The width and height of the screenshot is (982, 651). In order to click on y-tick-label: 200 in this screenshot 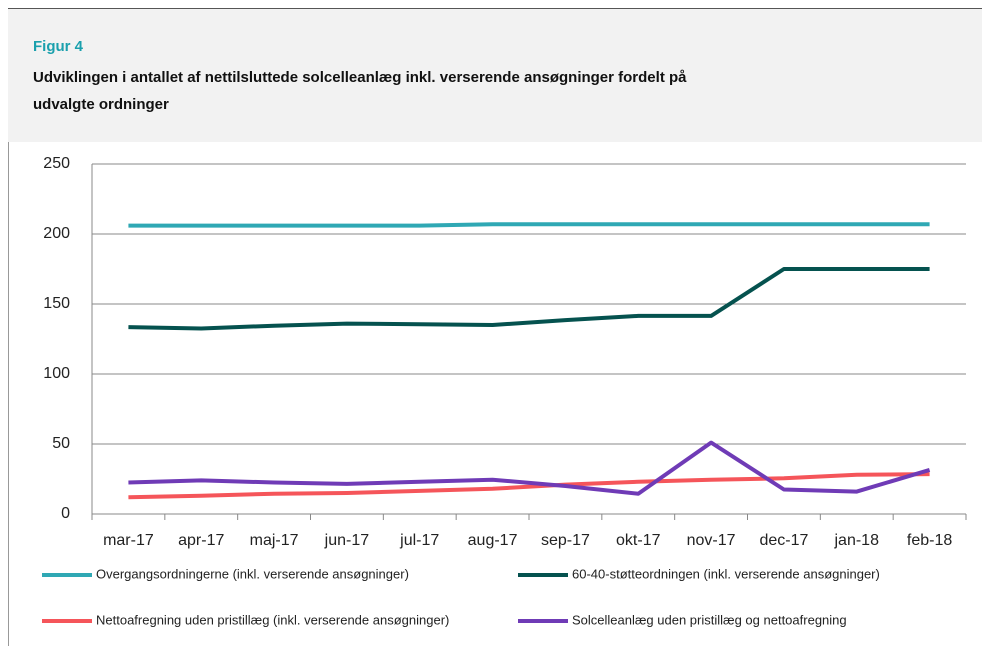, I will do `click(56, 233)`.